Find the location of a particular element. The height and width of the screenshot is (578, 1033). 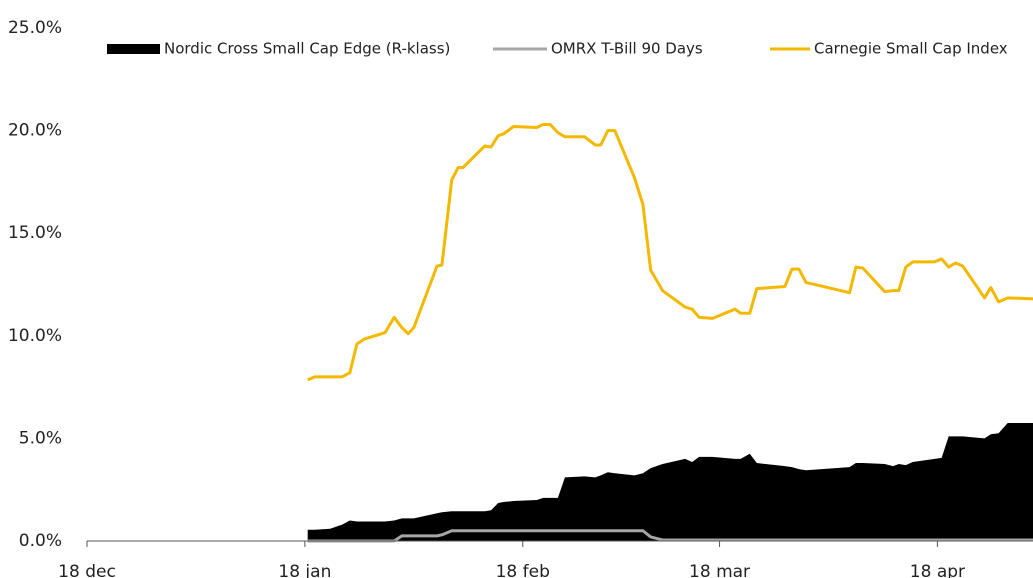

legend-label: Carnegie Small Cap Index is located at coordinates (911, 49).